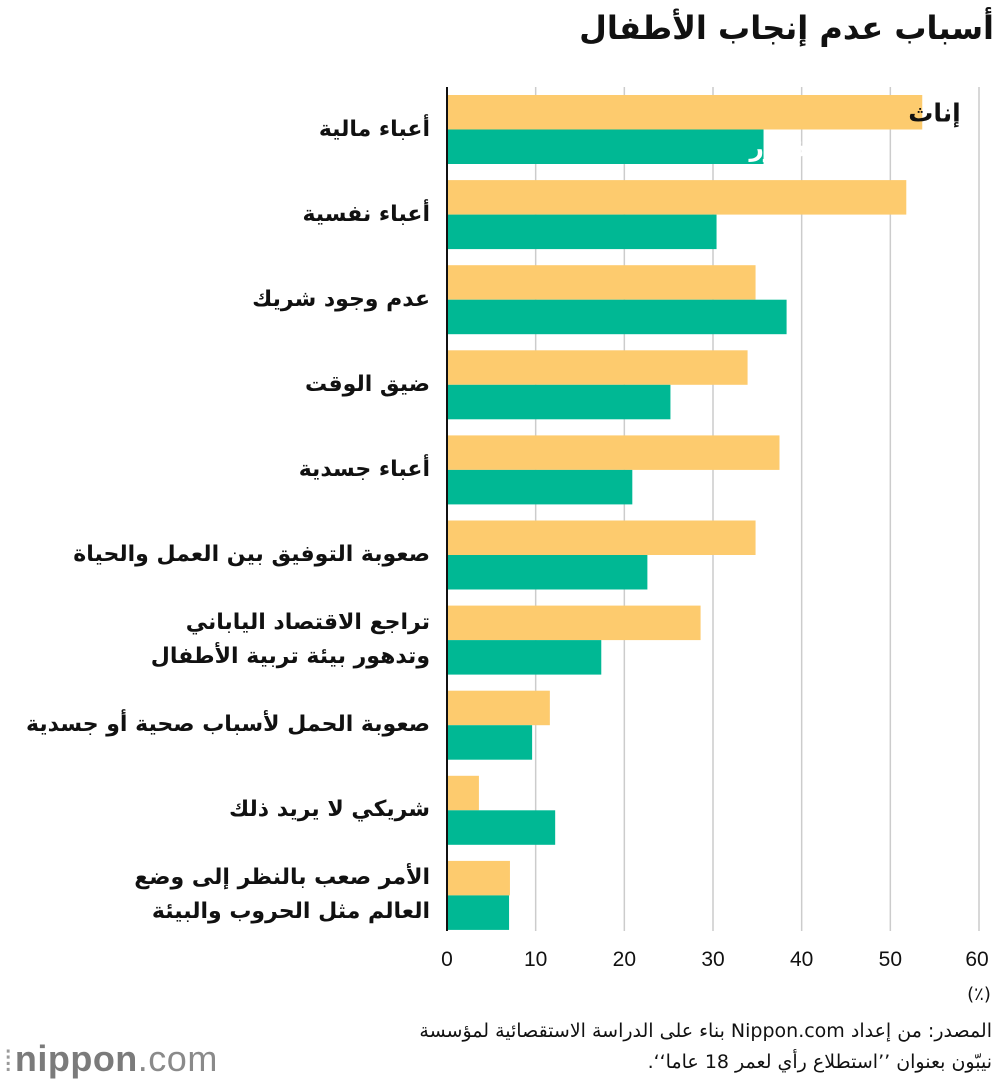 The image size is (1000, 1084). I want to click on category-label-line: أعباء جسدية, so click(364, 469).